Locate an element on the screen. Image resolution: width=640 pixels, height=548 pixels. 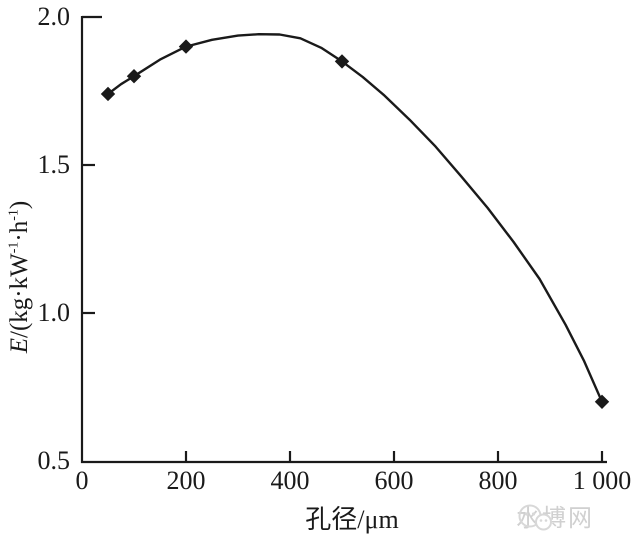
y-axis-superscript-1: -1 is located at coordinates (14, 247).